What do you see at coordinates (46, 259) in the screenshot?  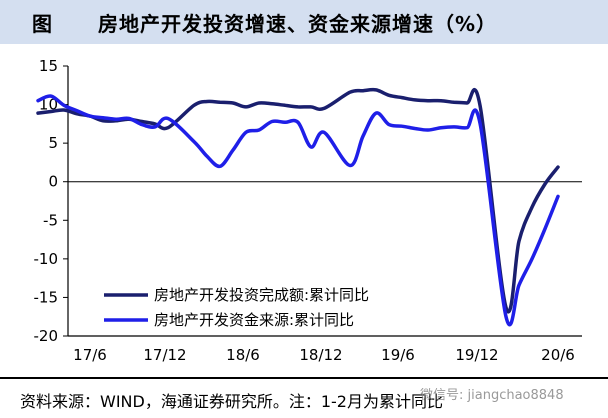 I see `y-tick-label: -10` at bounding box center [46, 259].